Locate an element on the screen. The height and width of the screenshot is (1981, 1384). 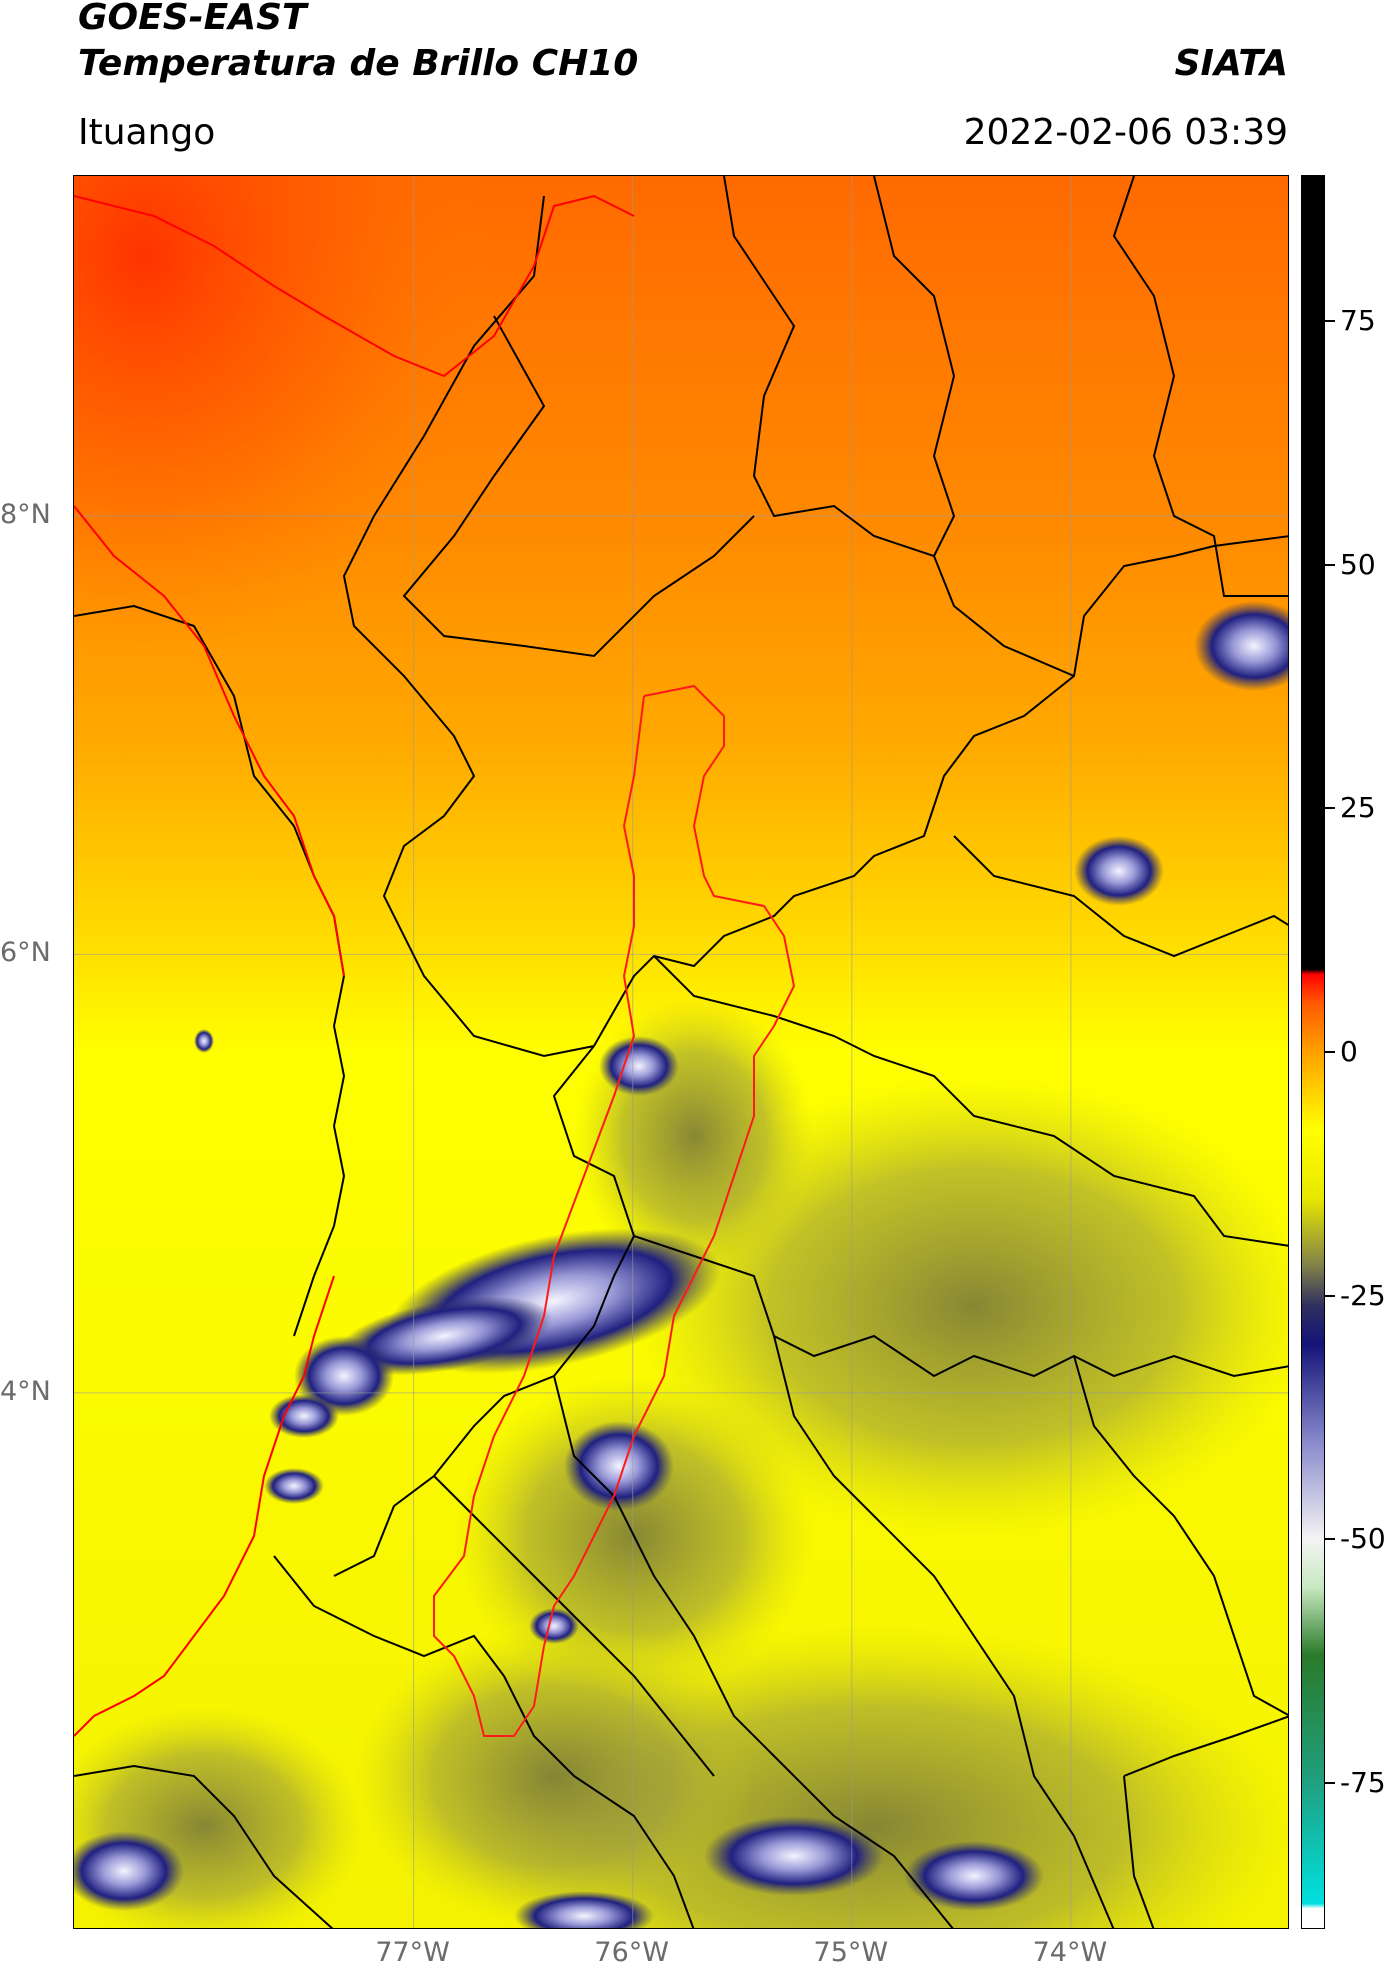
colorbar-tick-label: -25 is located at coordinates (1362, 1295).